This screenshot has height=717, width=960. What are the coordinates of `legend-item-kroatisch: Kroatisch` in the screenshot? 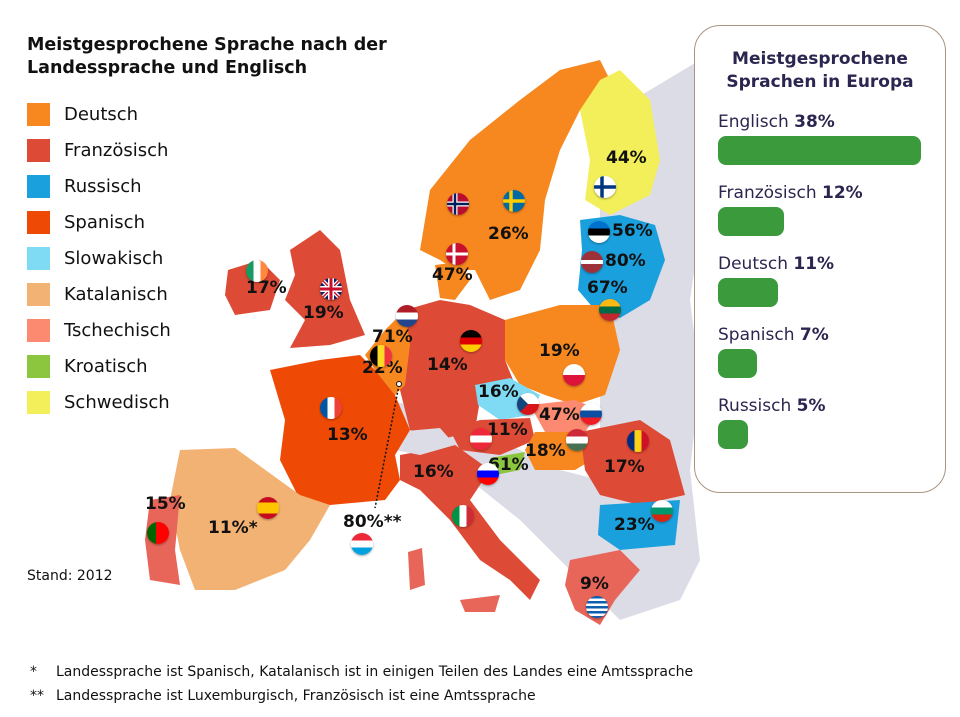 It's located at (99, 366).